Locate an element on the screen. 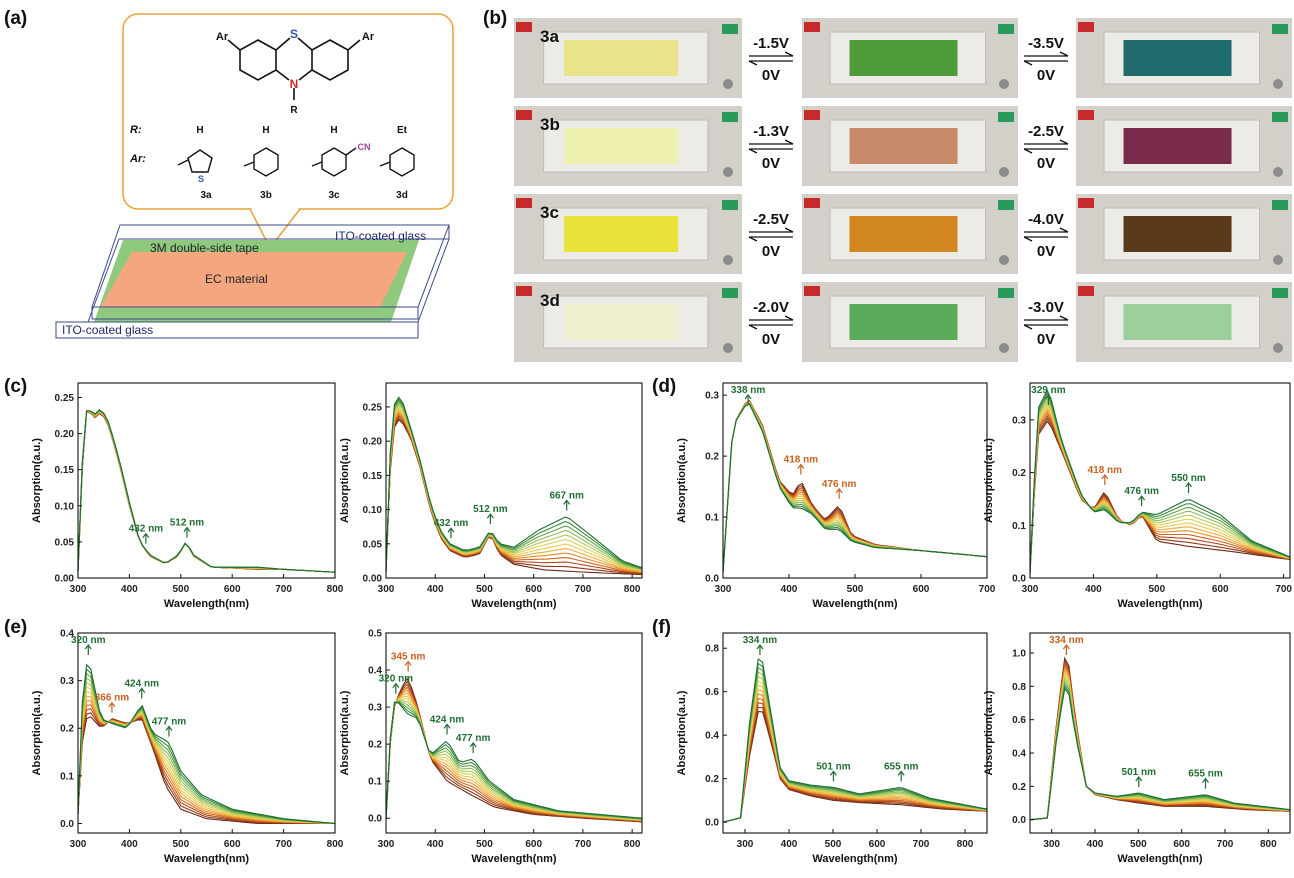  y-tick-label: 0.05 is located at coordinates (373, 544).